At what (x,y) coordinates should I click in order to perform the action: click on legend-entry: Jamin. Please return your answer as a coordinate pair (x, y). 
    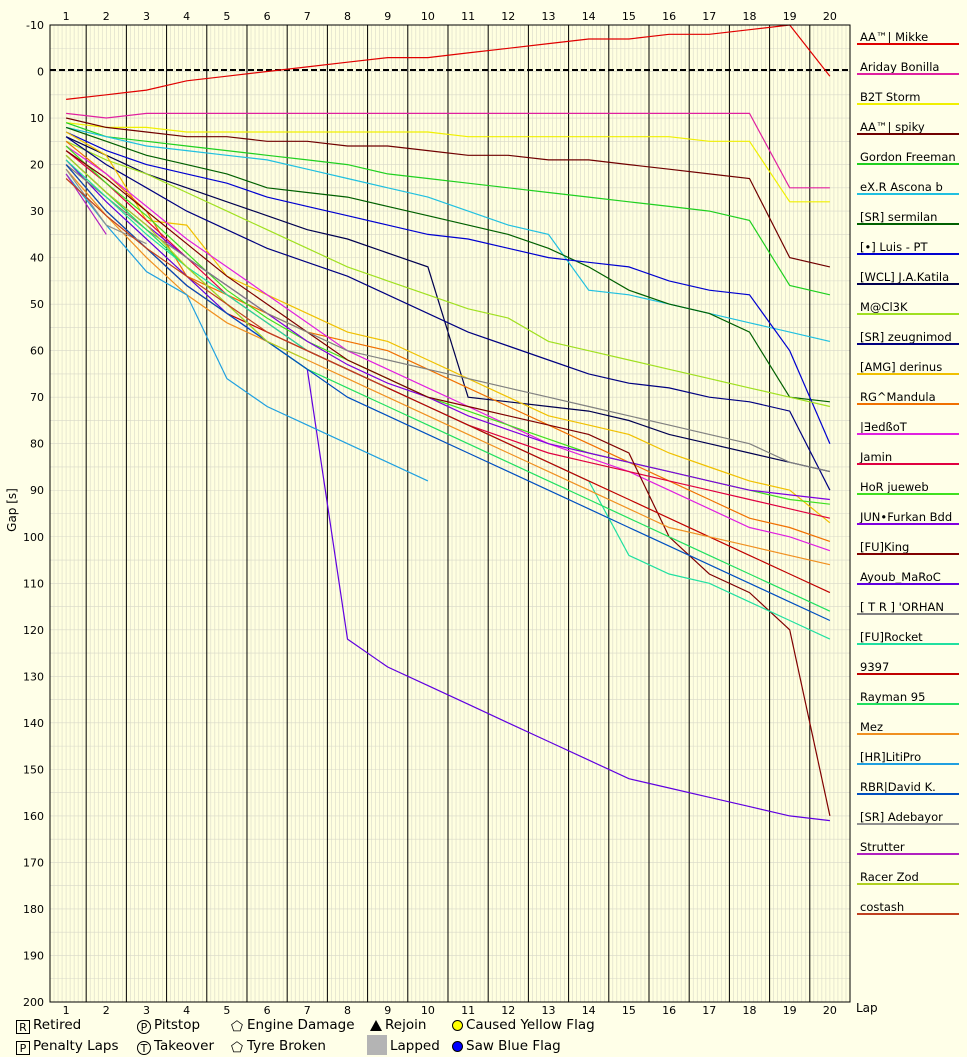
    Looking at the image, I should click on (909, 465).